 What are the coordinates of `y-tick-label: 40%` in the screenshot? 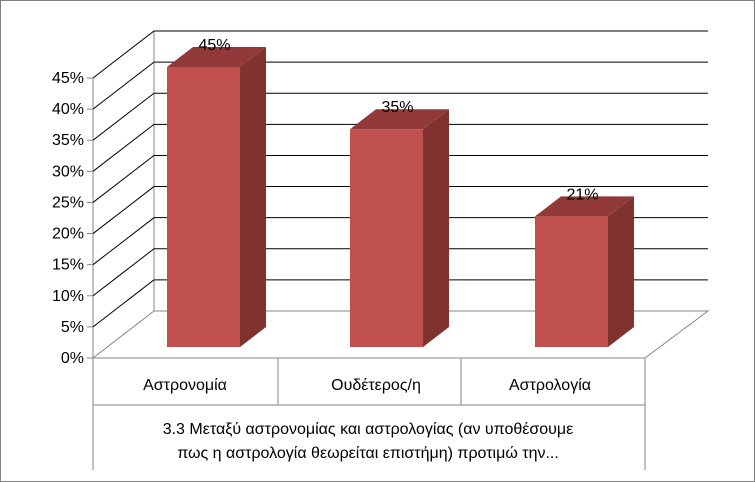 It's located at (68, 109).